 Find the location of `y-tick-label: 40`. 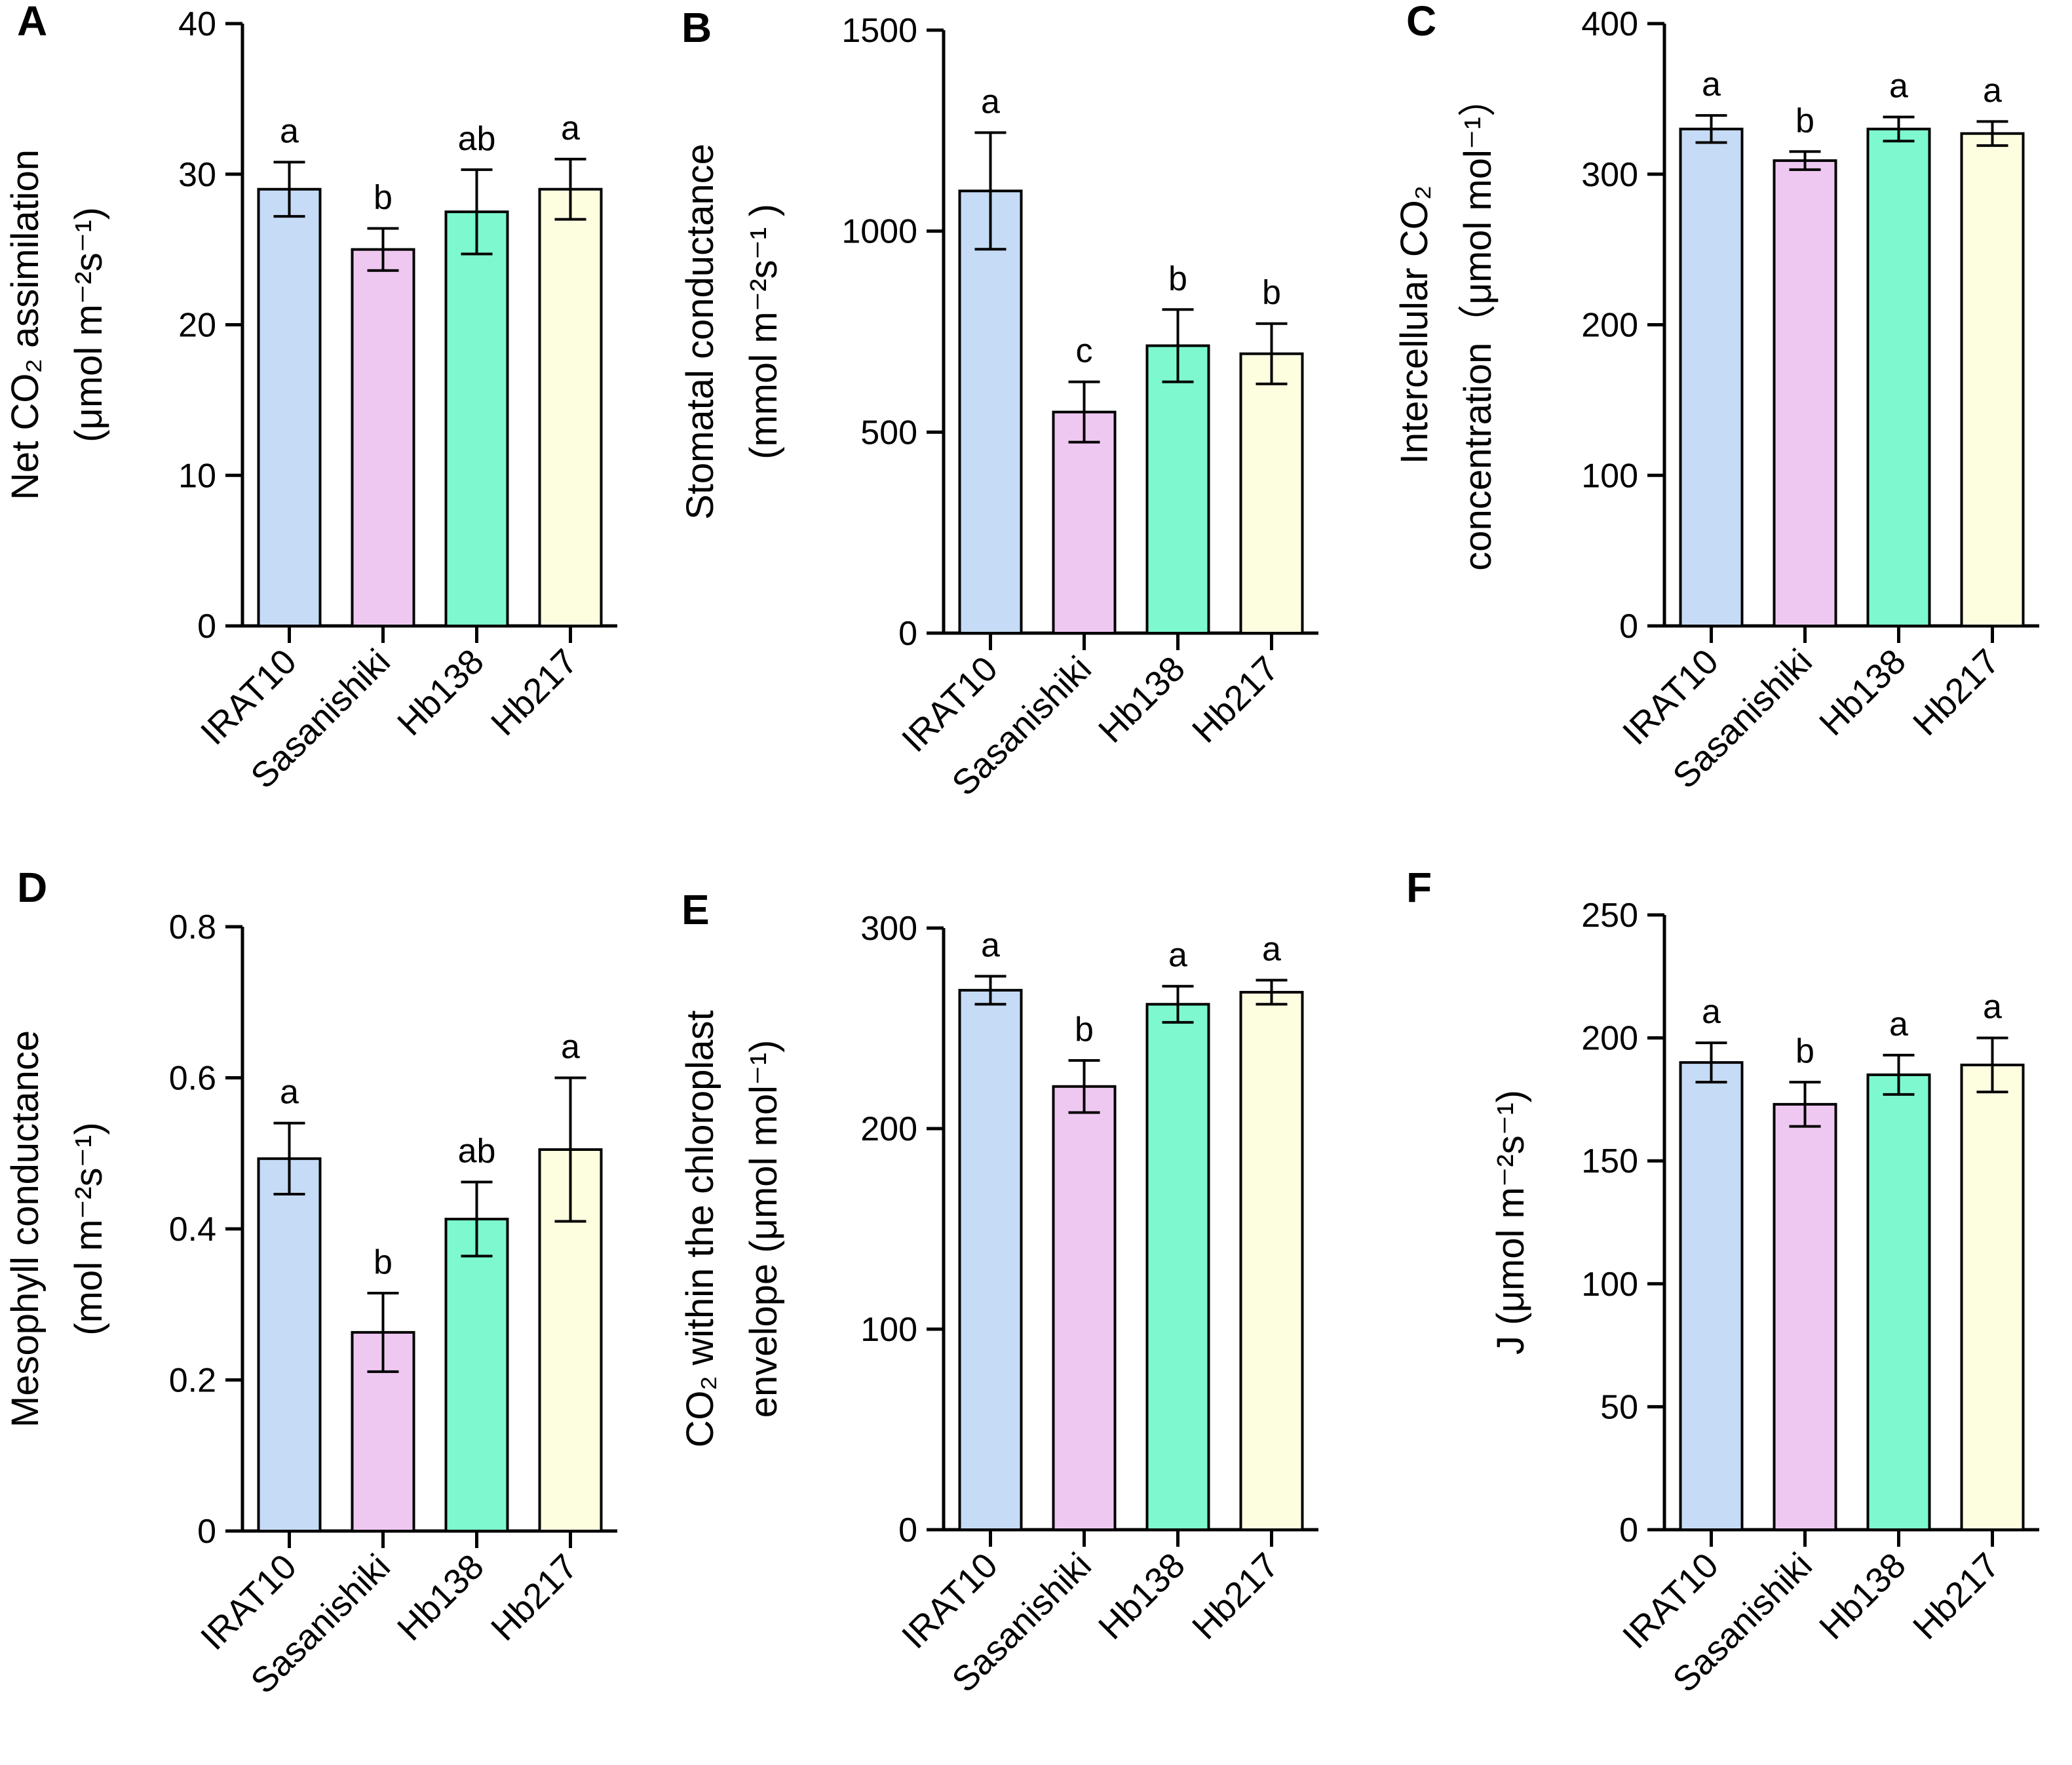

y-tick-label: 40 is located at coordinates (197, 24).